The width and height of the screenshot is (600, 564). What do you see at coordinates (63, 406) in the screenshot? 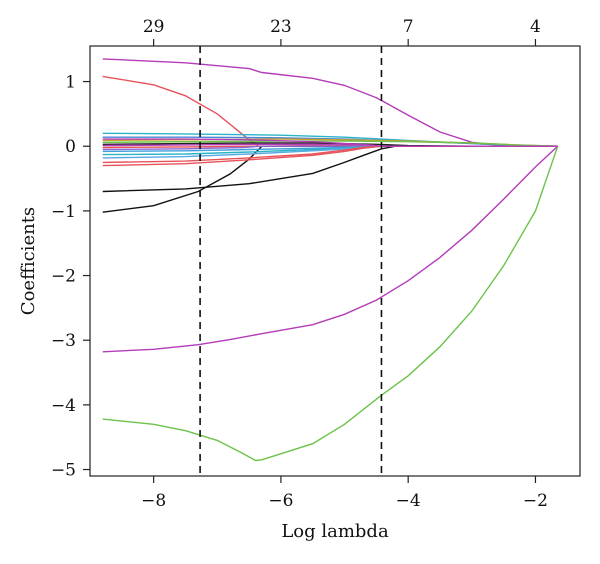
I see `y-tick-label: −4` at bounding box center [63, 406].